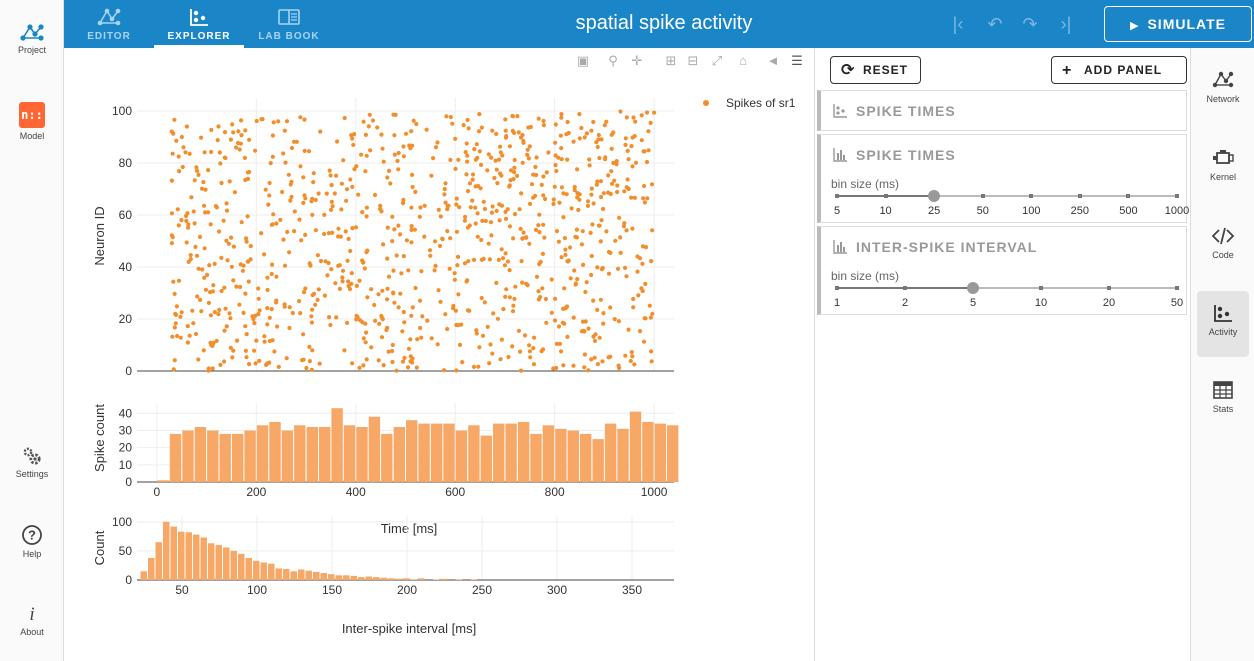  What do you see at coordinates (1066, 24) in the screenshot?
I see `last-icon: ›|` at bounding box center [1066, 24].